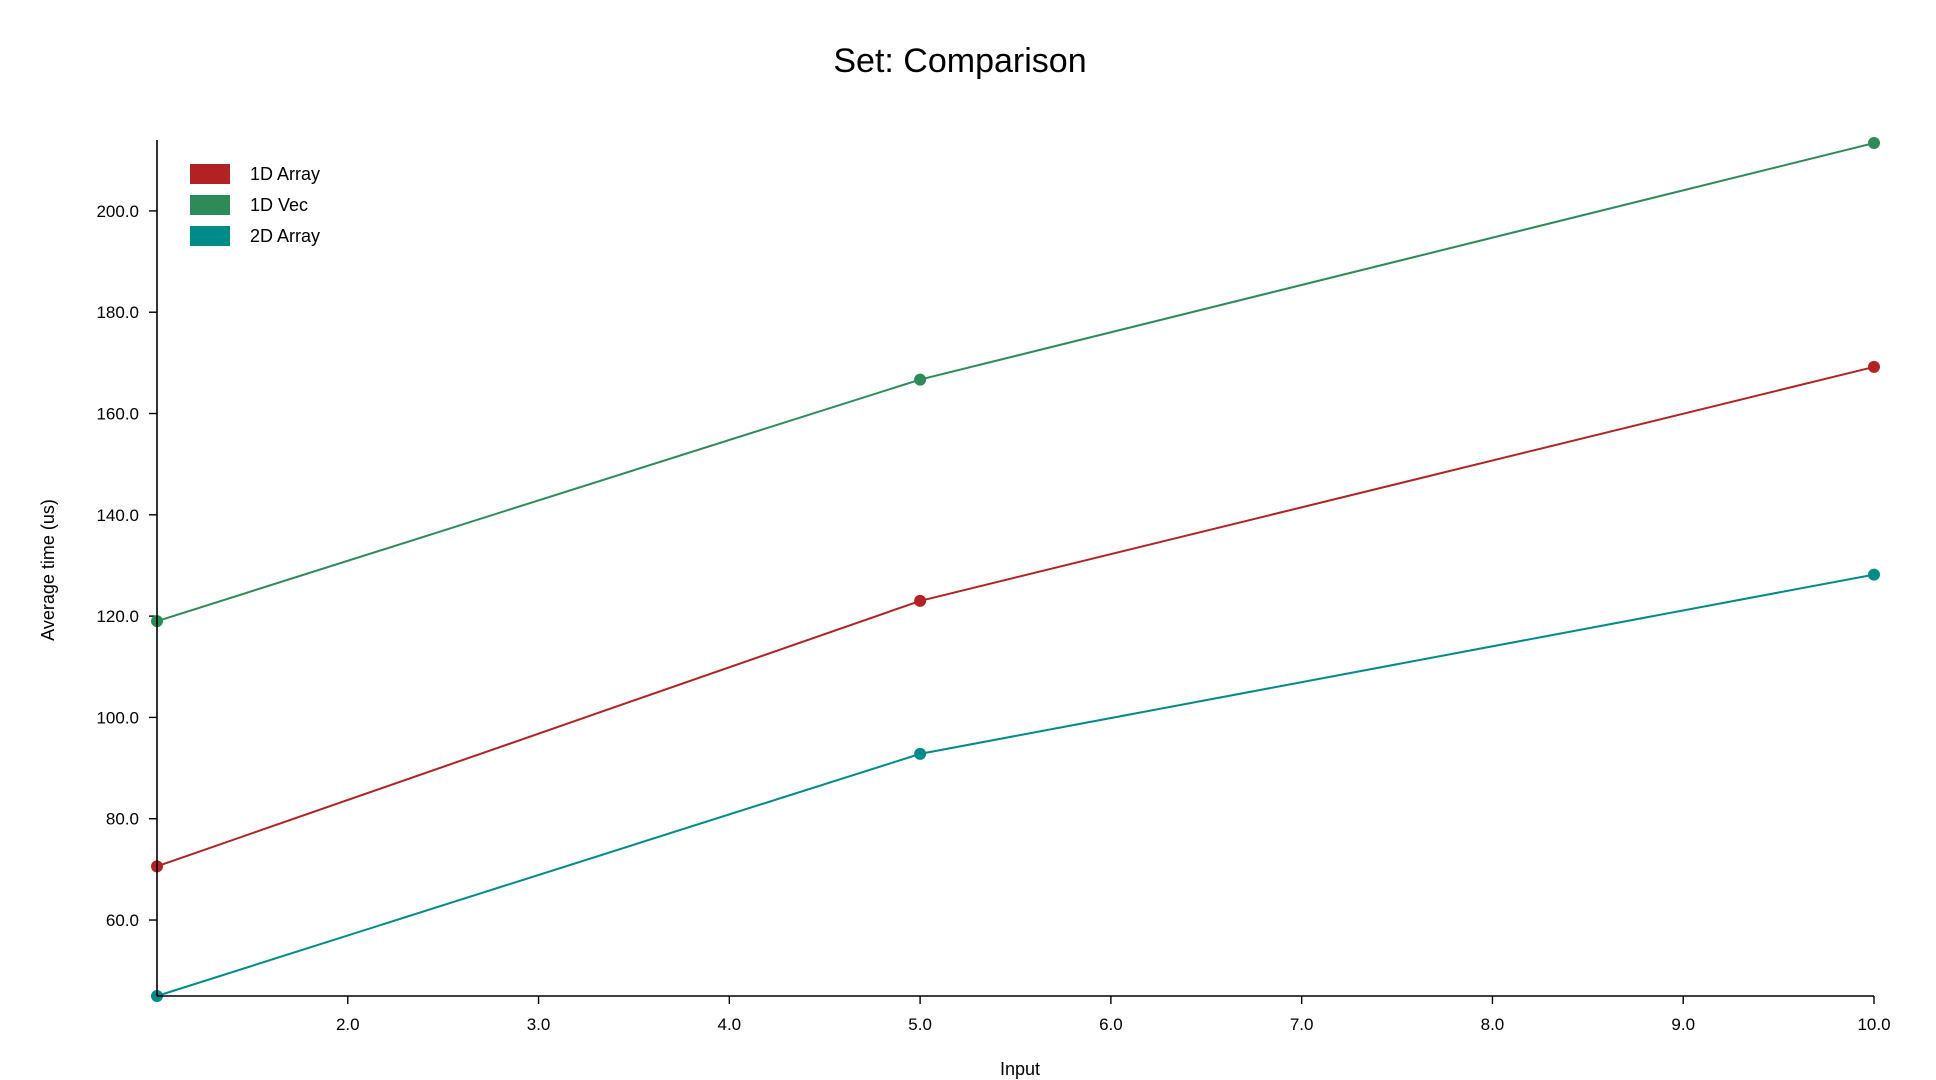 The width and height of the screenshot is (1936, 1080). I want to click on legend-item: 1D Vec, so click(249, 205).